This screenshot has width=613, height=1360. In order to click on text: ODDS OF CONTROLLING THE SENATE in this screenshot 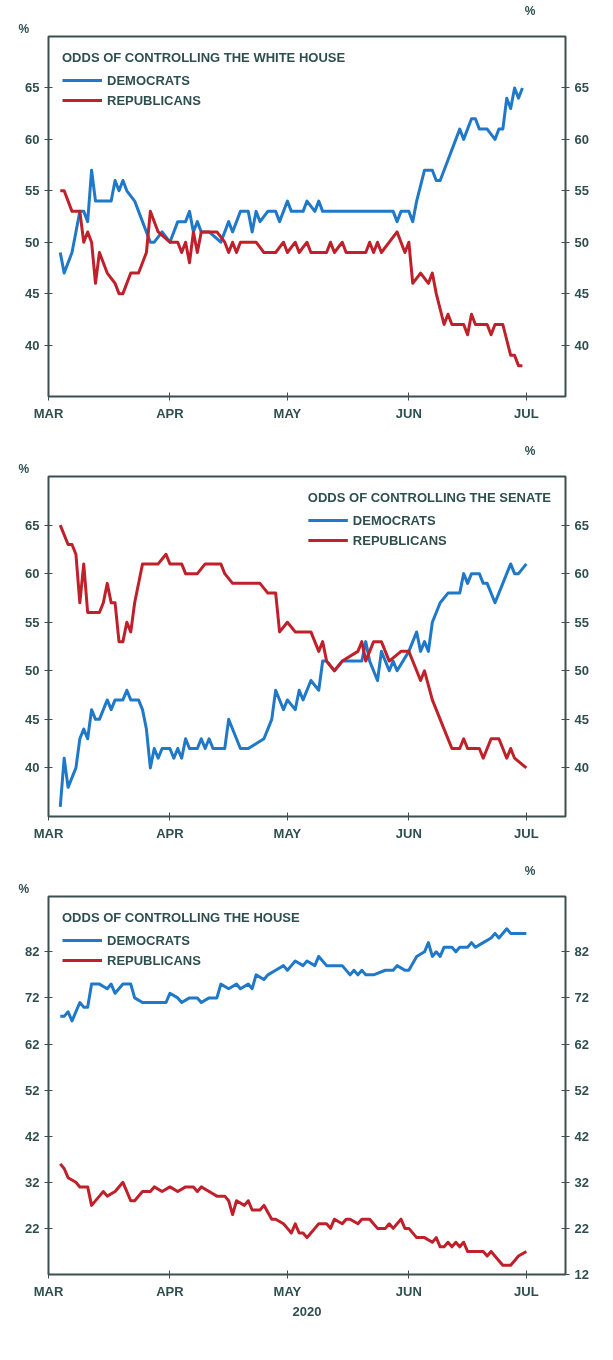, I will do `click(429, 497)`.